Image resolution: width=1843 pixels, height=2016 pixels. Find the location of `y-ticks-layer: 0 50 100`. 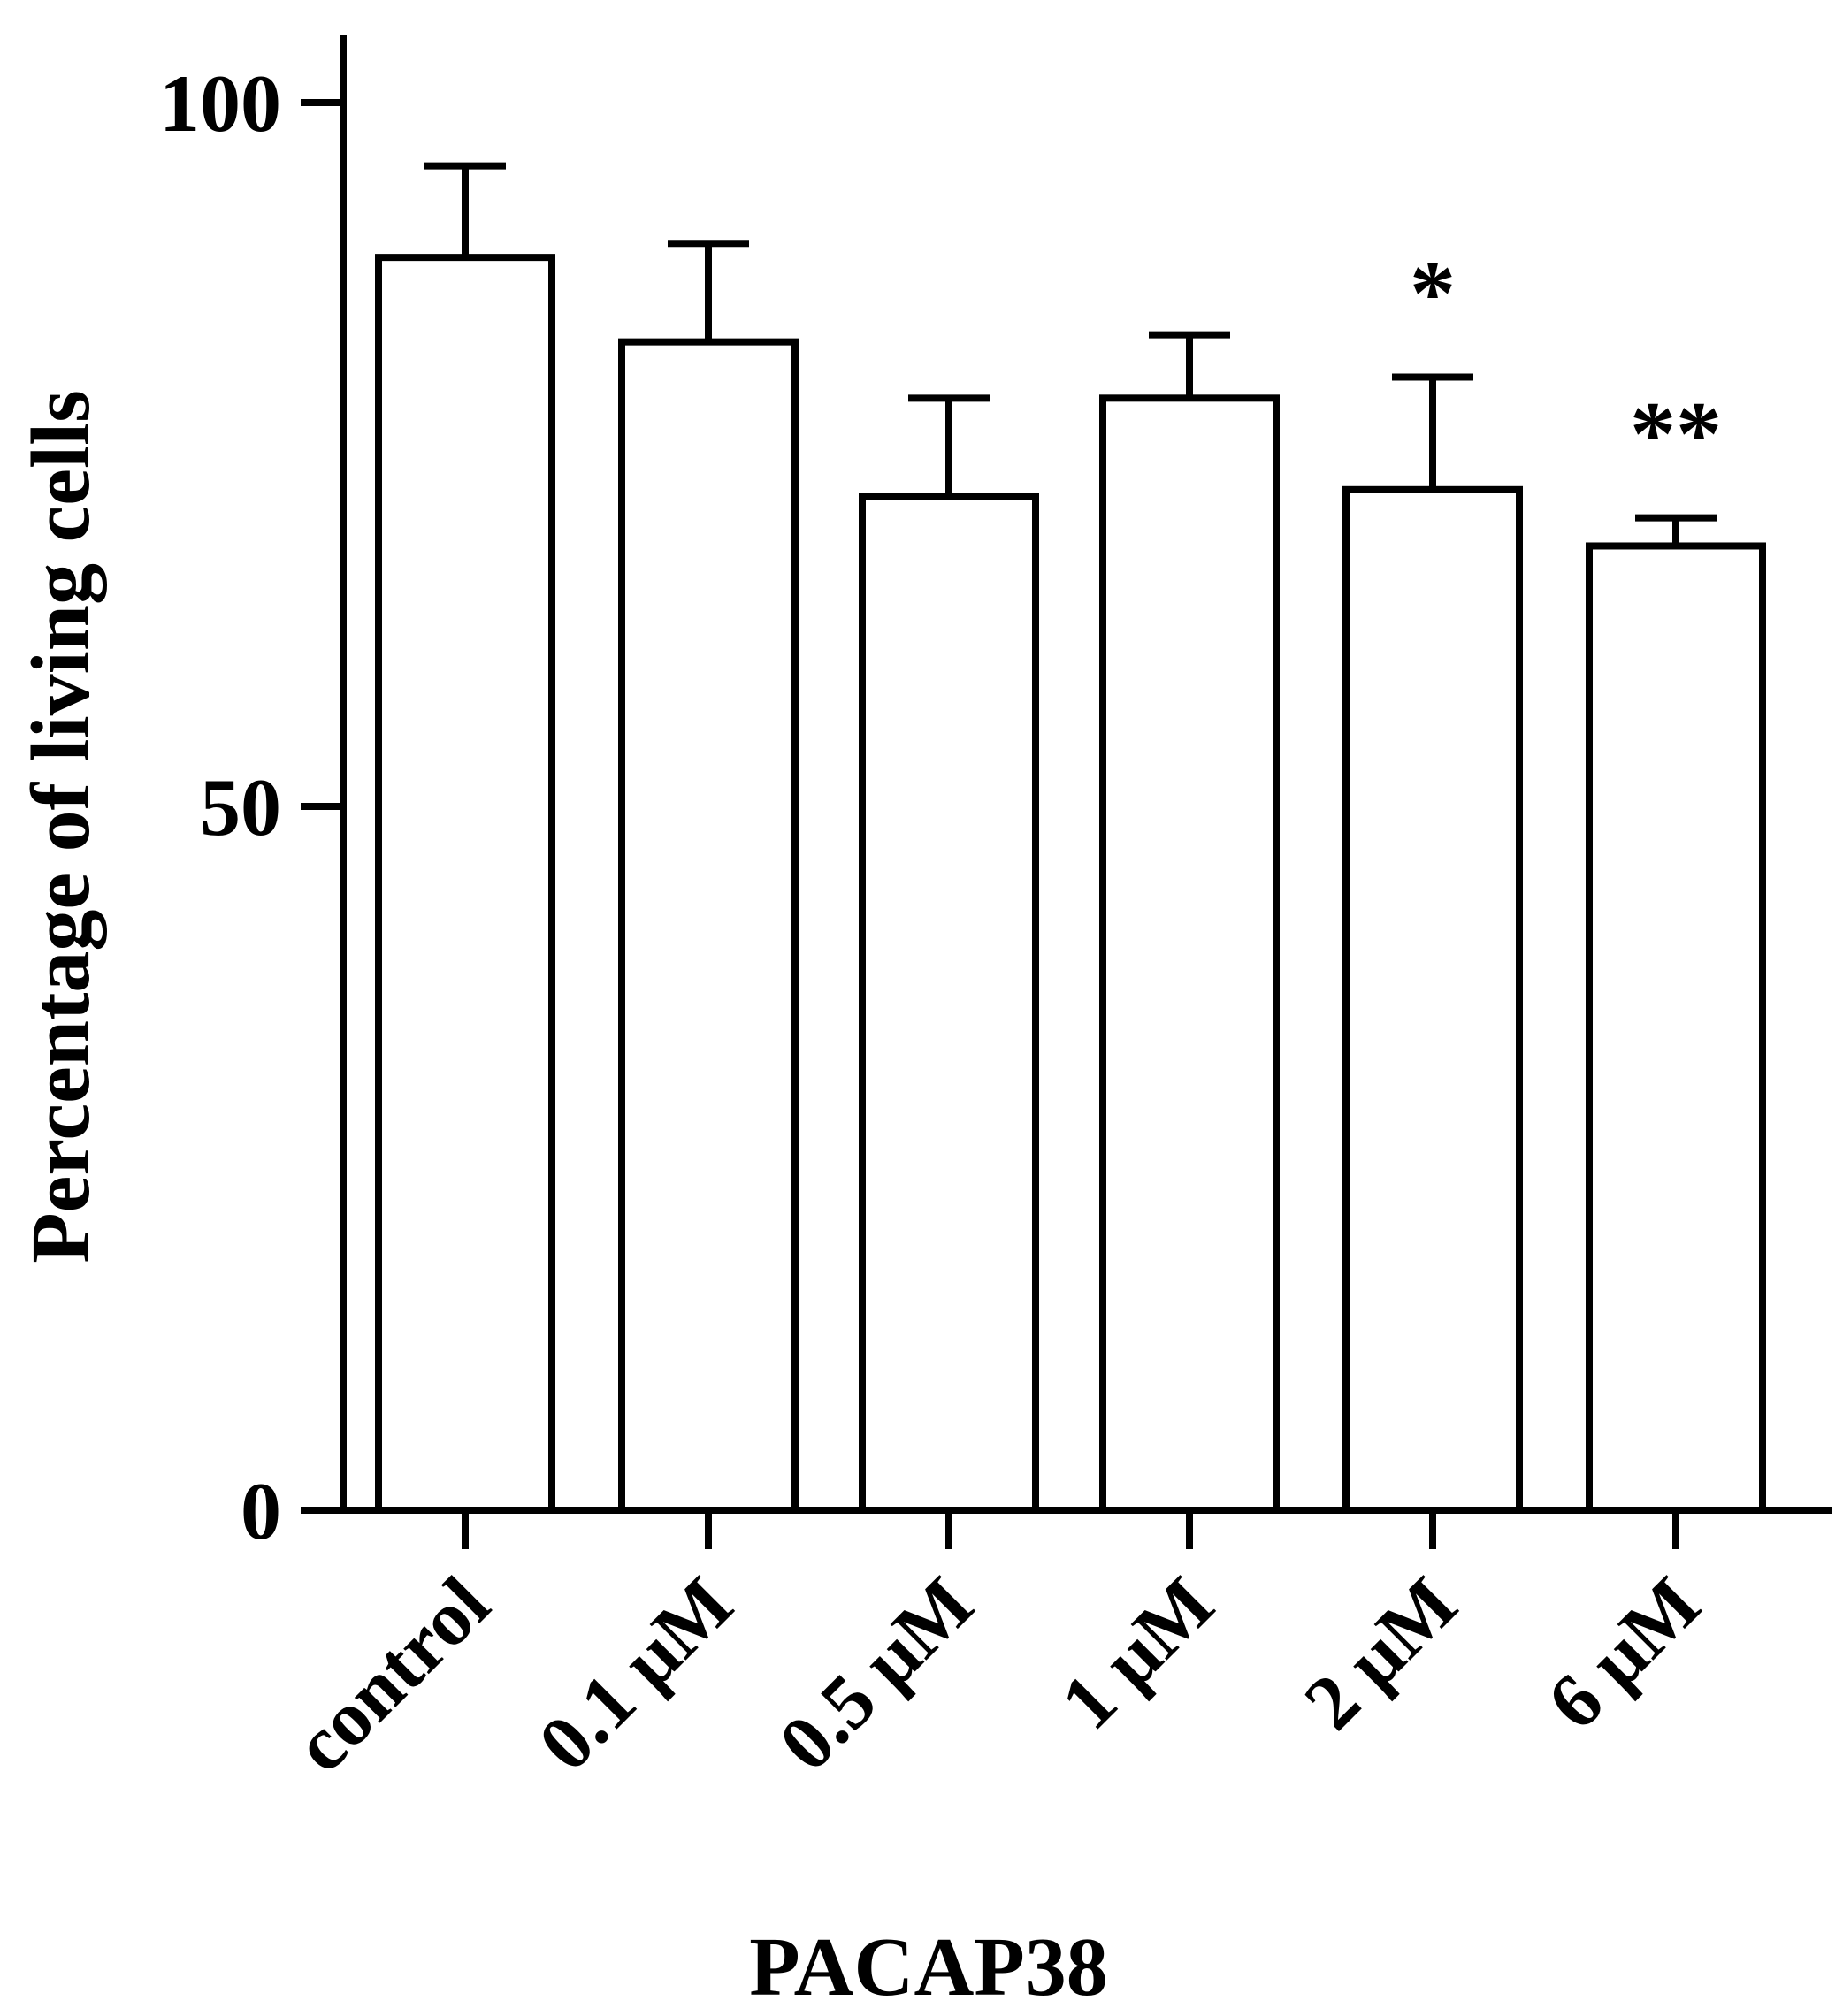

y-ticks-layer: 0 50 100 is located at coordinates (251, 807).